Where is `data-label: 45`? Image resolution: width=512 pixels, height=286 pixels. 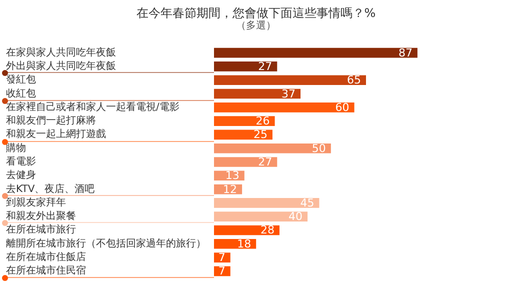 data-label: 45 is located at coordinates (307, 203).